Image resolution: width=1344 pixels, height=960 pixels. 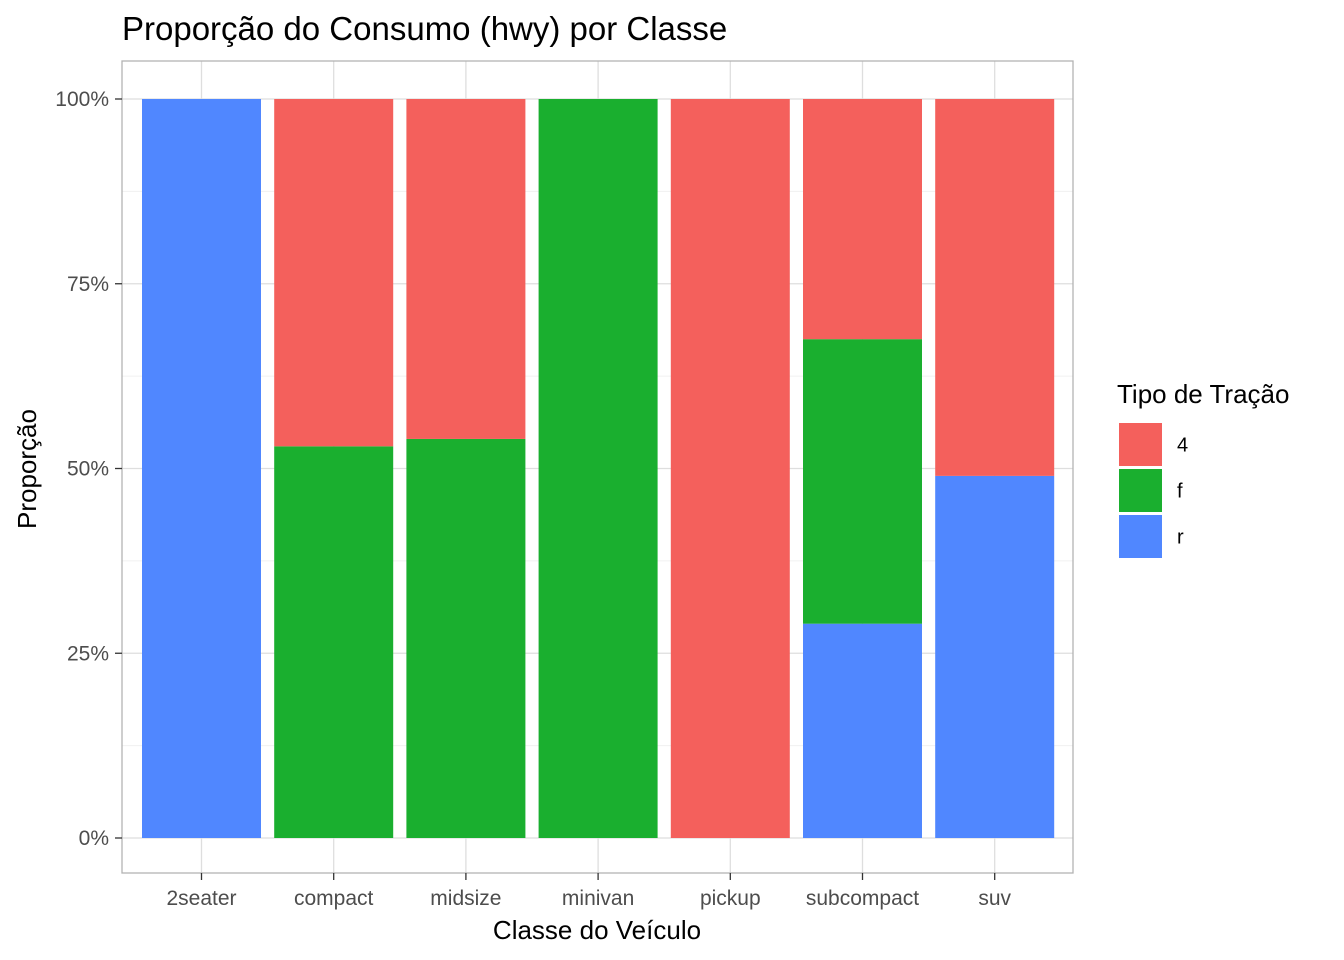 What do you see at coordinates (424, 28) in the screenshot?
I see `chart-title: Proporção do Consumo (hwy) por Classe` at bounding box center [424, 28].